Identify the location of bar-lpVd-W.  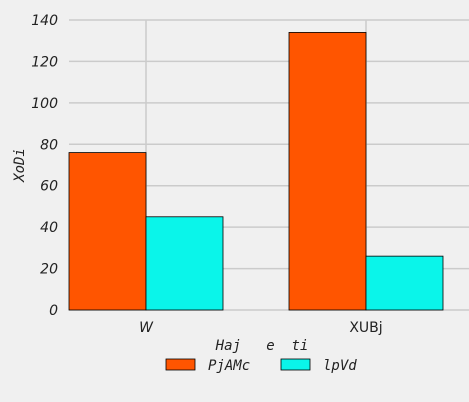
(184, 263).